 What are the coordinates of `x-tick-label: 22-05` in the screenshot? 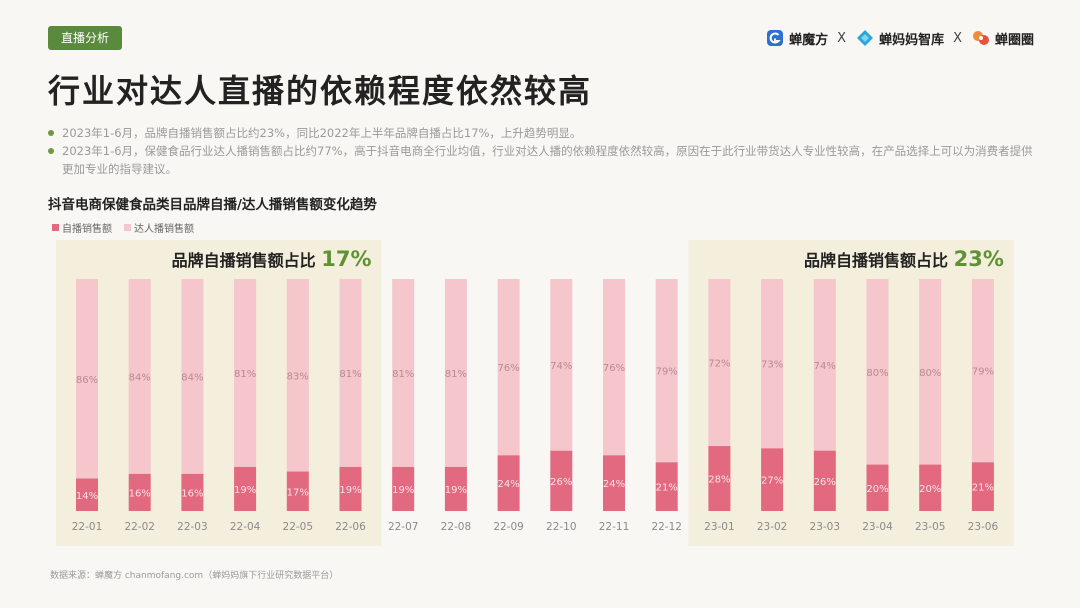 It's located at (298, 527).